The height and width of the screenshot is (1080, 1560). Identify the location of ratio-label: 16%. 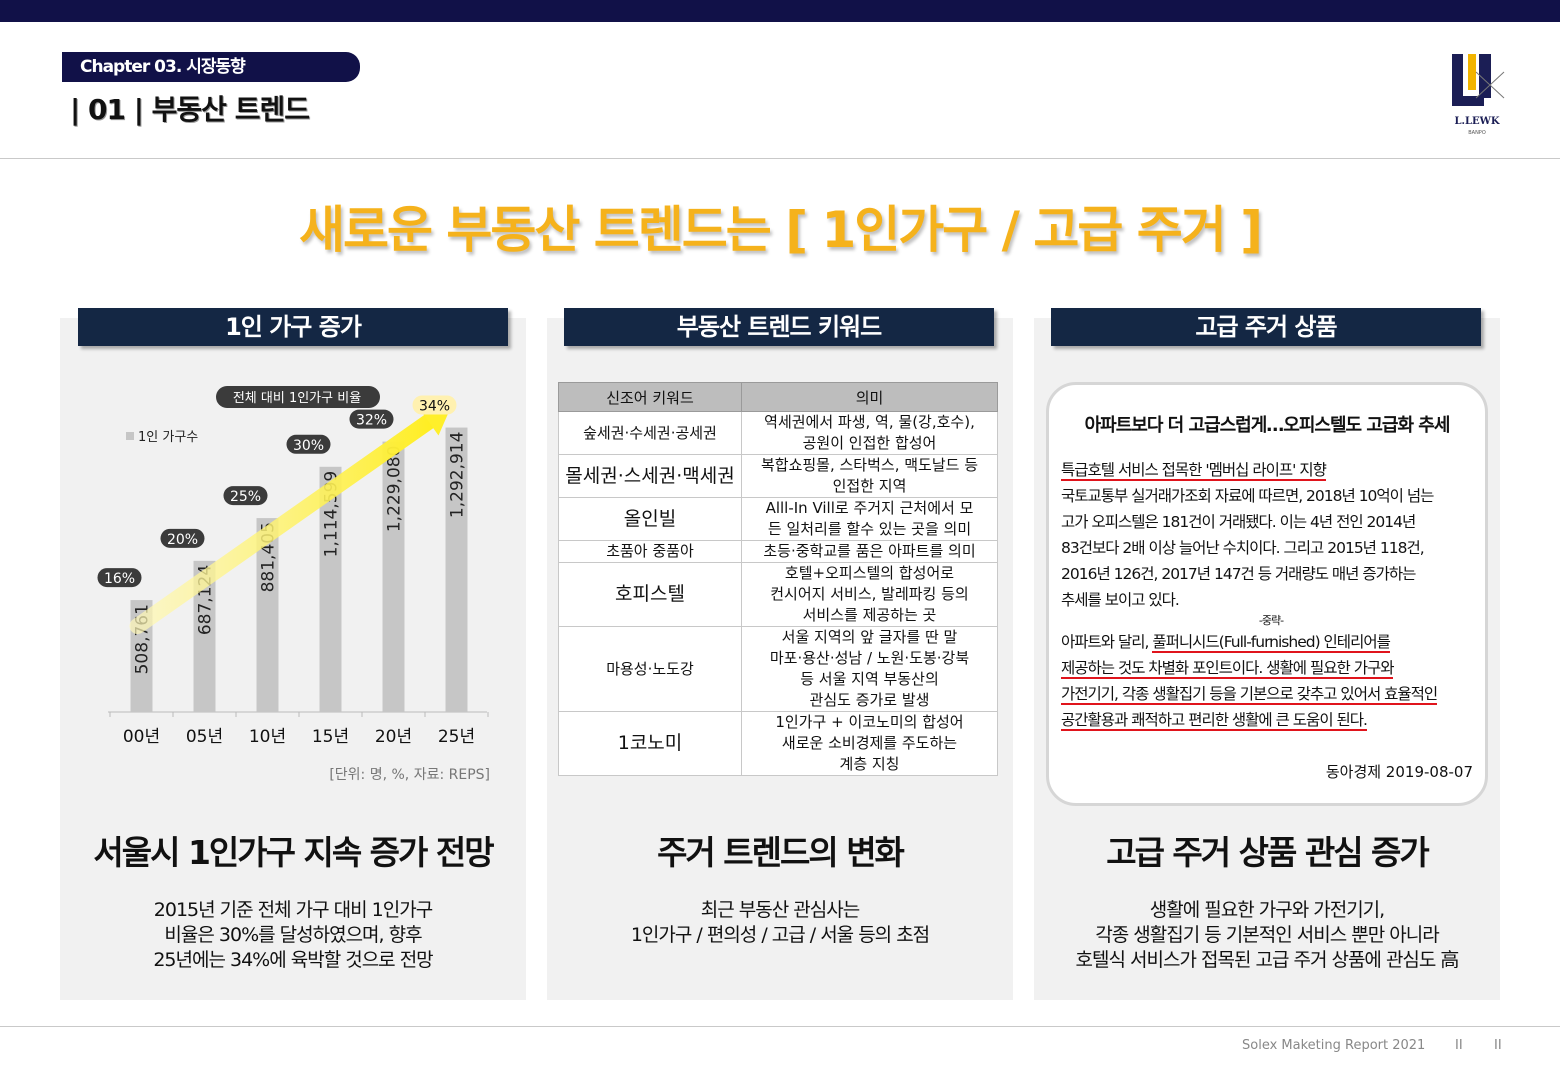
(119, 579).